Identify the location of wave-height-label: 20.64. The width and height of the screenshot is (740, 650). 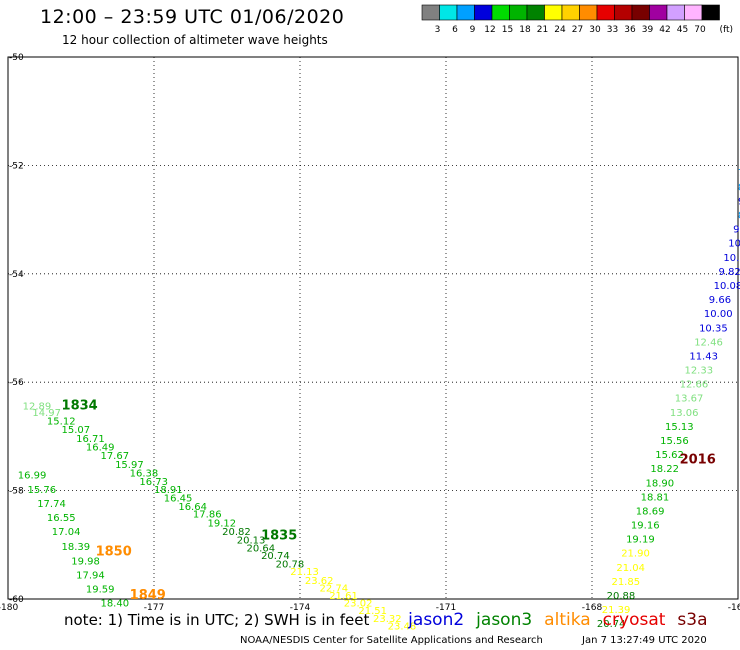
(260, 548).